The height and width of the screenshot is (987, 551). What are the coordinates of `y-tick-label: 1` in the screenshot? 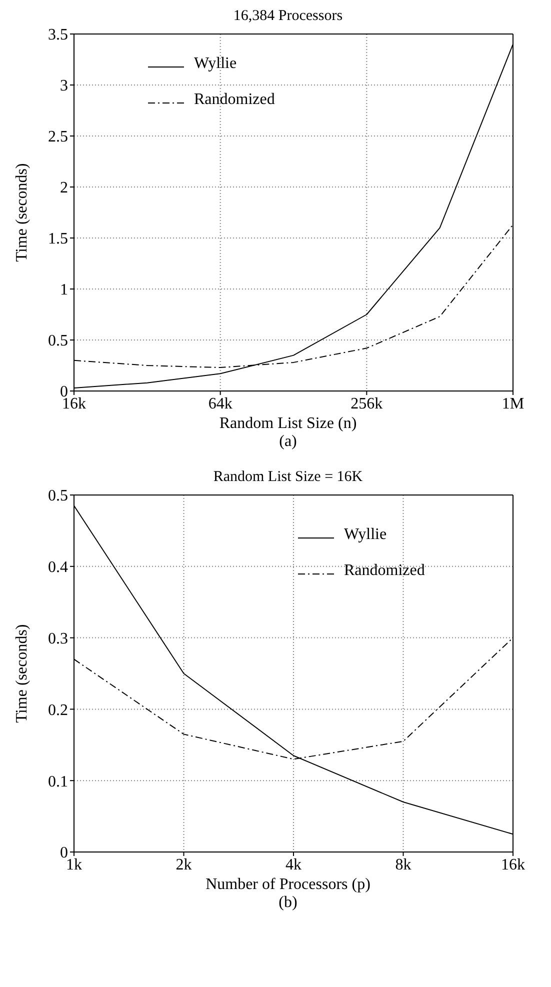 It's located at (64, 290).